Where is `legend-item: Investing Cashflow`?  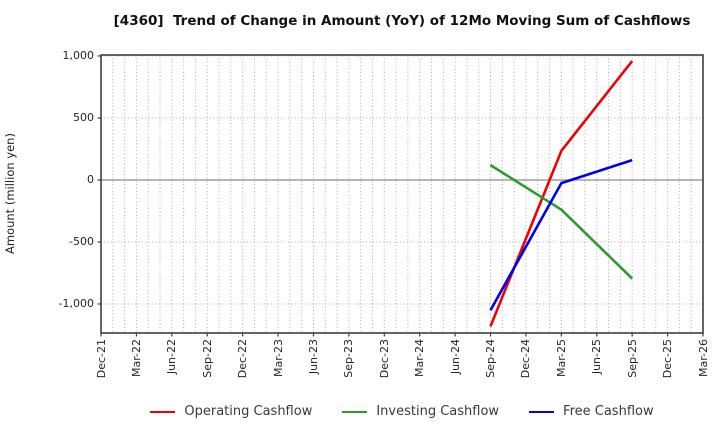 legend-item: Investing Cashflow is located at coordinates (420, 412).